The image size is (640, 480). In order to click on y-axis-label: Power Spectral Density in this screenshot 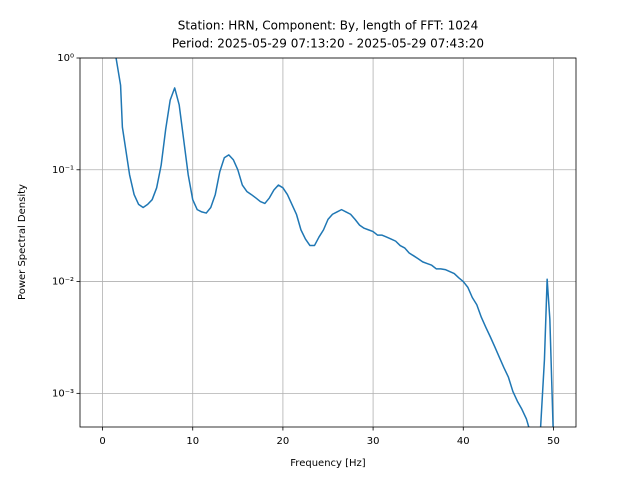, I will do `click(22, 242)`.